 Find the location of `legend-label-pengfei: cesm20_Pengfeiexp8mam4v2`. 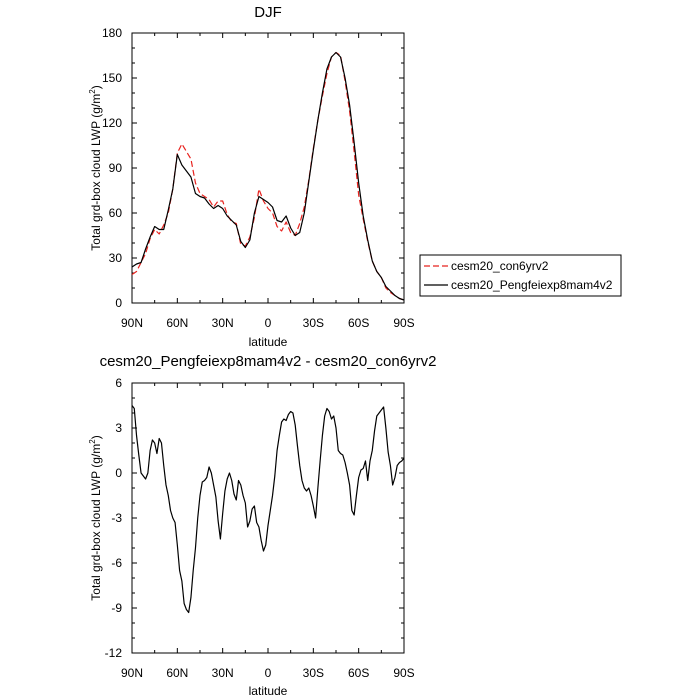

legend-label-pengfei: cesm20_Pengfeiexp8mam4v2 is located at coordinates (532, 285).